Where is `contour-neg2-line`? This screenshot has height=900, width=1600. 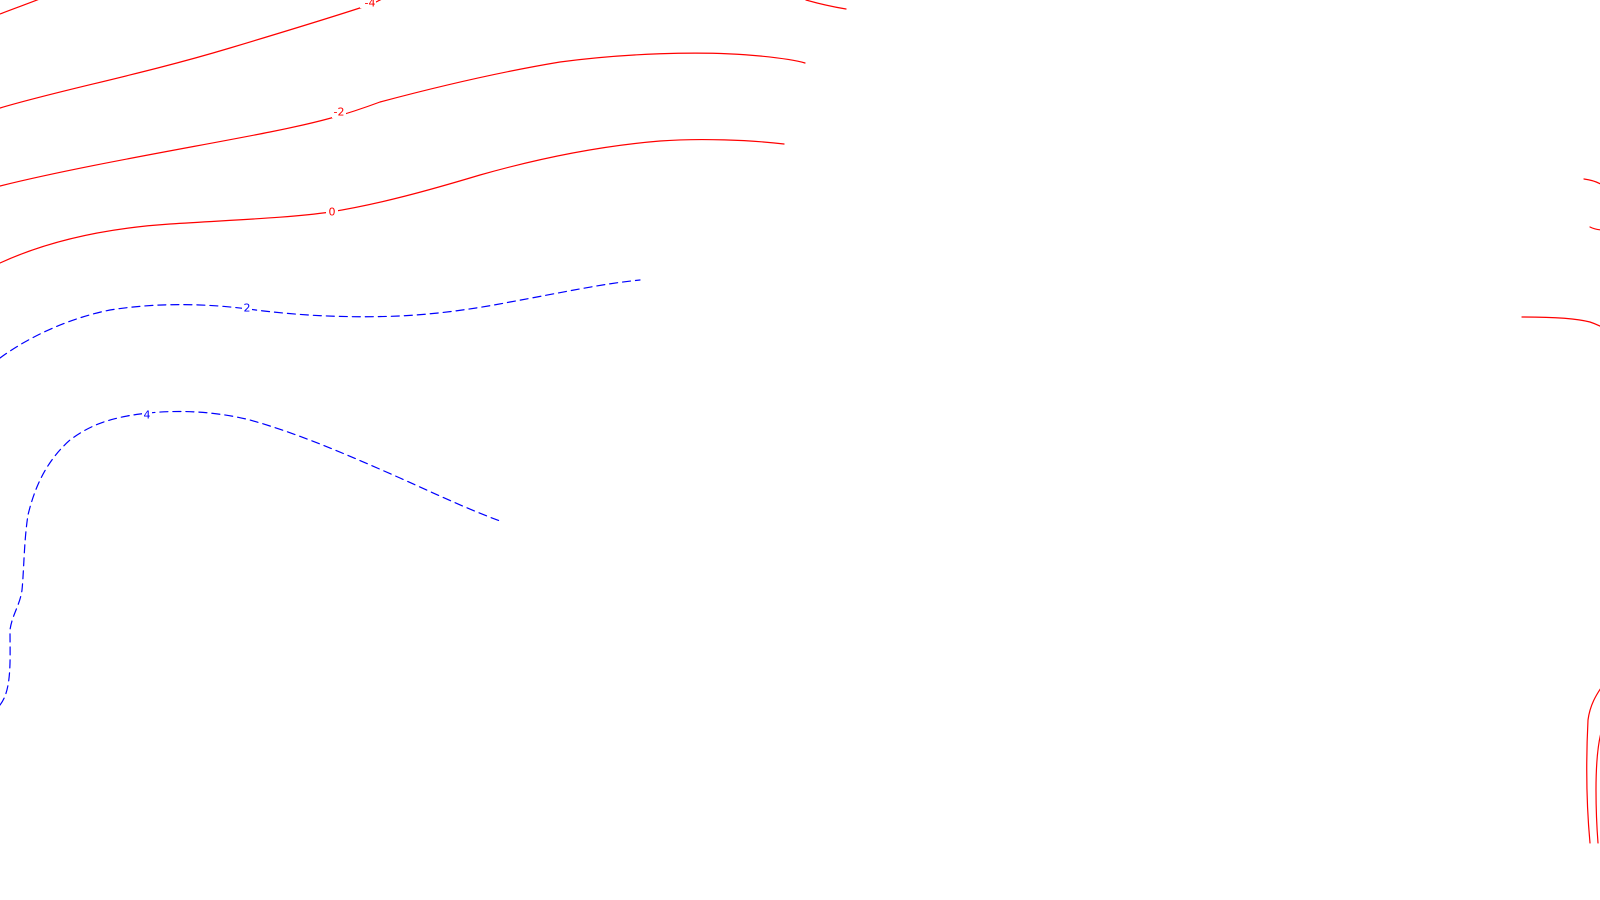 contour-neg2-line is located at coordinates (403, 119).